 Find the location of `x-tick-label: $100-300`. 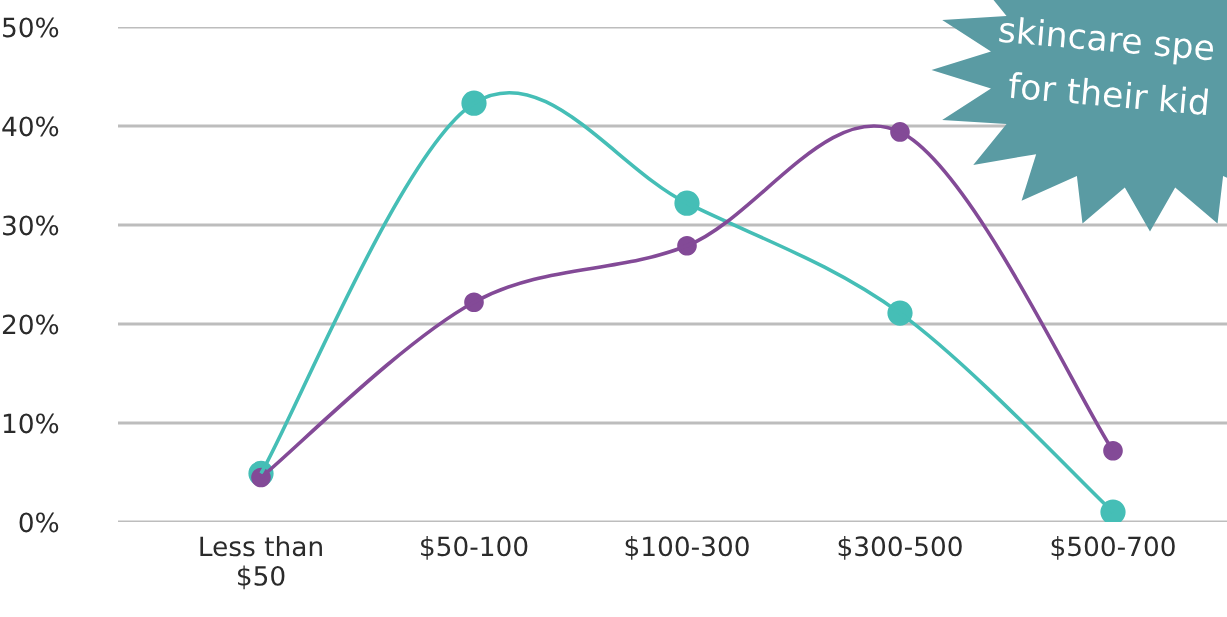

x-tick-label: $100-300 is located at coordinates (687, 547).